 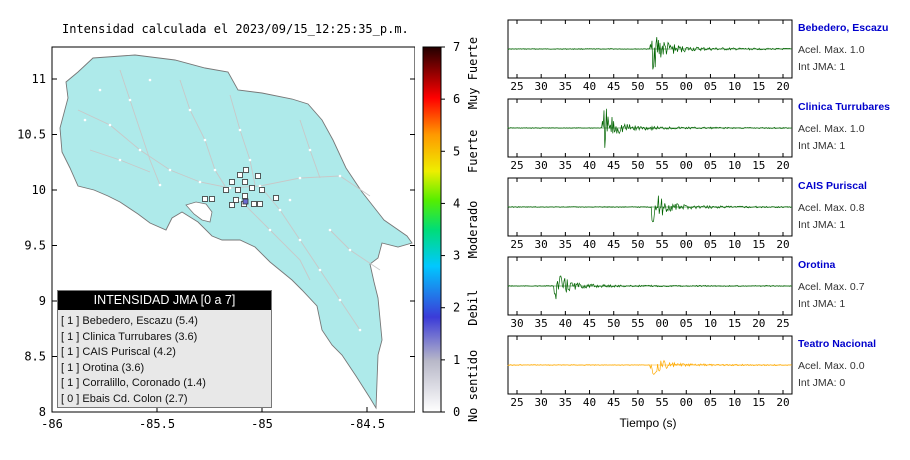 What do you see at coordinates (473, 386) in the screenshot?
I see `colorbar-category-label: No sentido` at bounding box center [473, 386].